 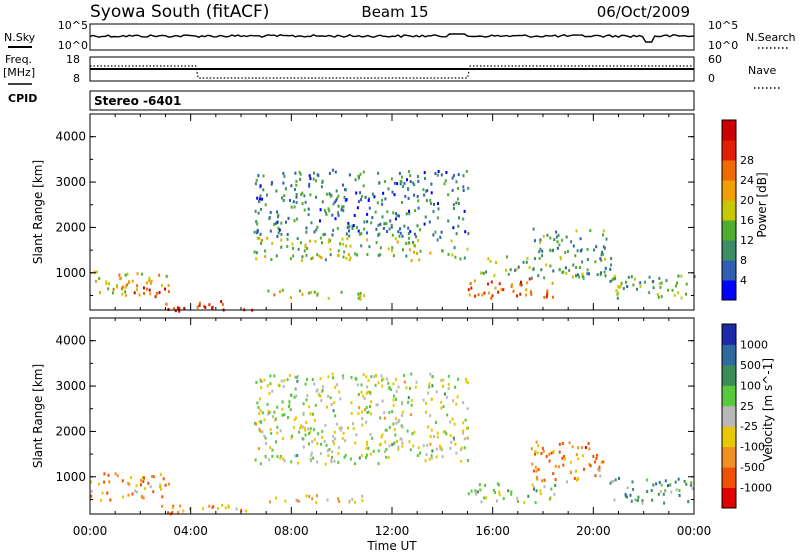 What do you see at coordinates (768, 410) in the screenshot?
I see `velocity-colorbar-label: Velocity [m s^-1]` at bounding box center [768, 410].